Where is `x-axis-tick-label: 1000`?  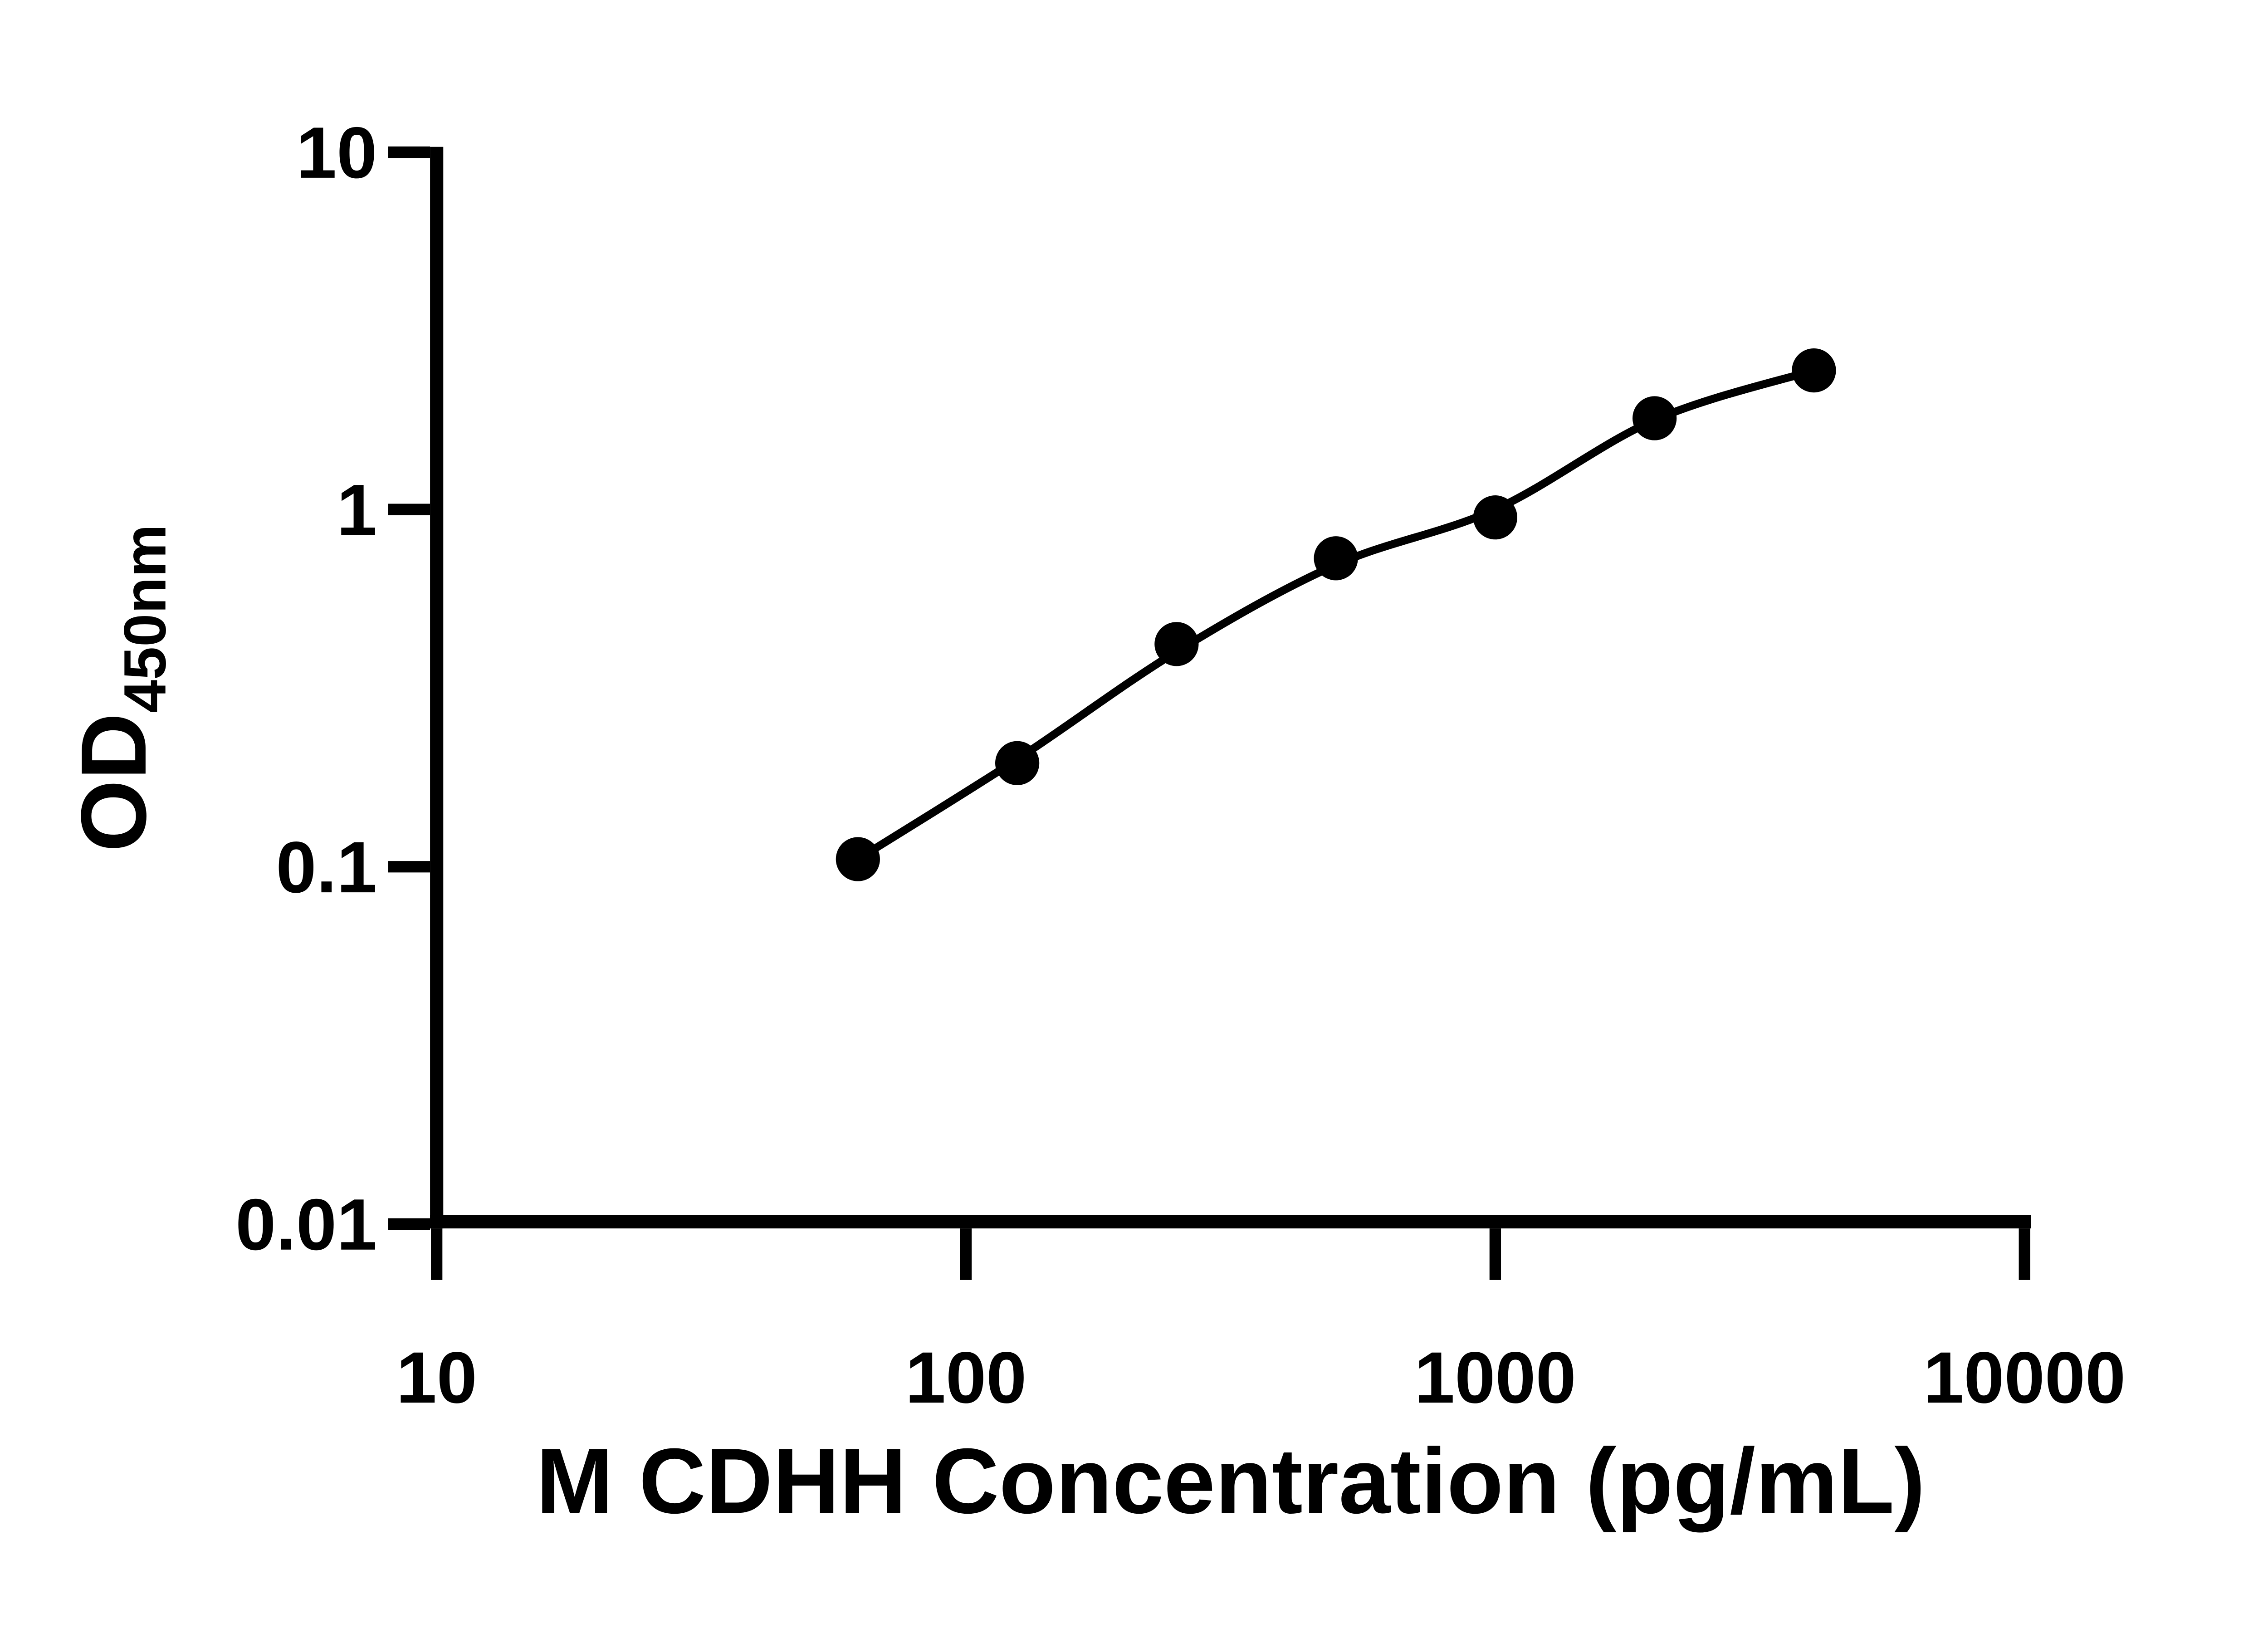
x-axis-tick-label: 1000 is located at coordinates (1495, 1377).